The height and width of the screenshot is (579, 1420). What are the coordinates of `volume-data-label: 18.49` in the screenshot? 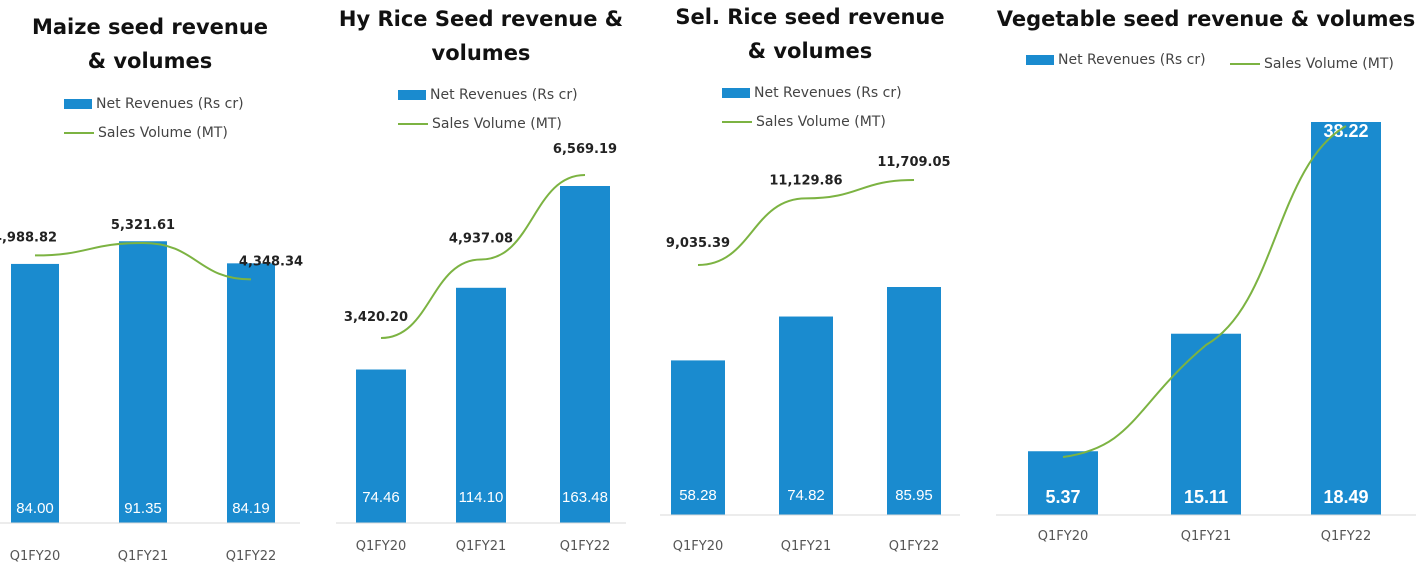 It's located at (1345, 497).